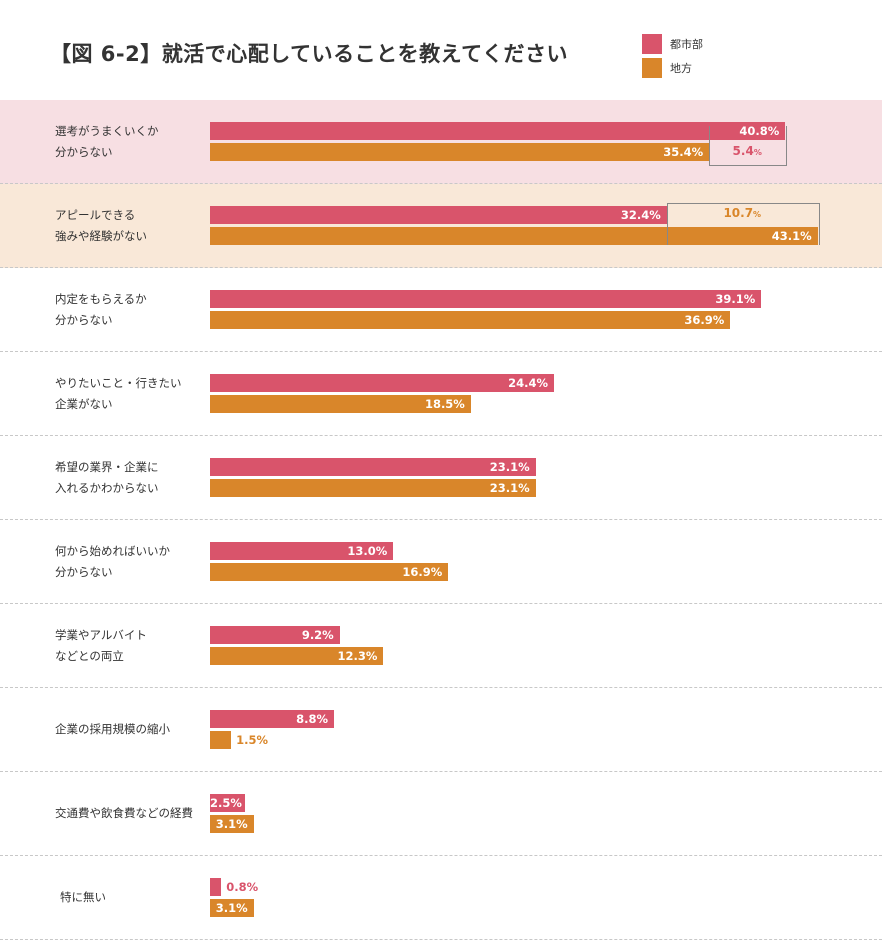 The image size is (882, 940). What do you see at coordinates (312, 719) in the screenshot?
I see `value-label-urban: 8.8%` at bounding box center [312, 719].